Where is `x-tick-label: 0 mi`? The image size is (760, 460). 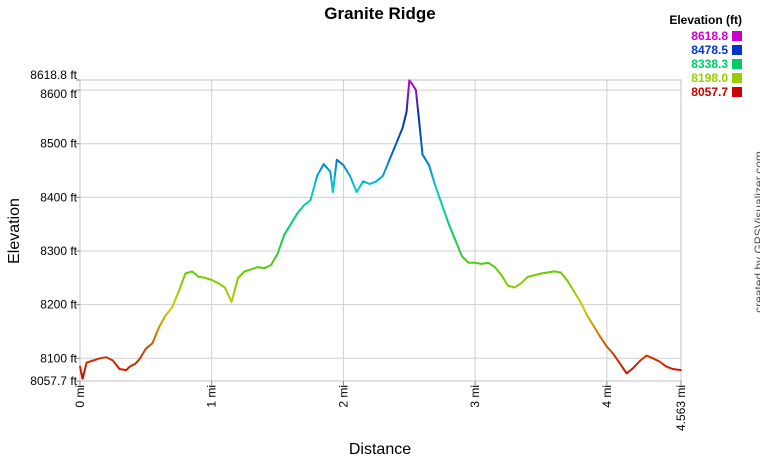
x-tick-label: 0 mi is located at coordinates (80, 396).